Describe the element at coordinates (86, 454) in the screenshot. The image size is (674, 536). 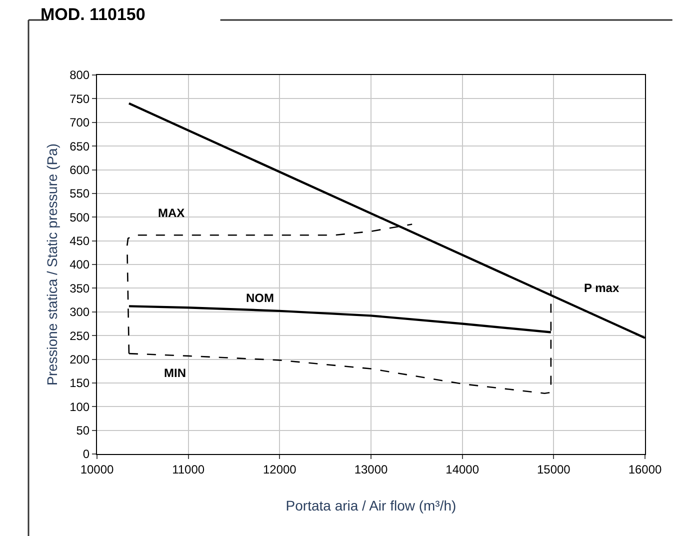
I see `y-tick-label: 0` at that location.